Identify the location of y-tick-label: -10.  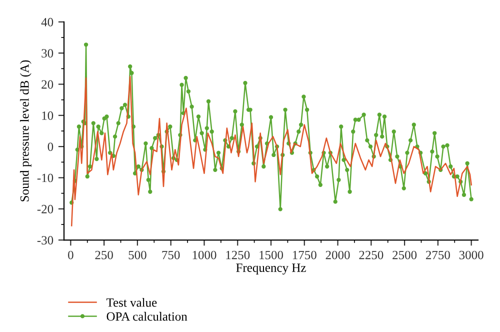
(45, 178).